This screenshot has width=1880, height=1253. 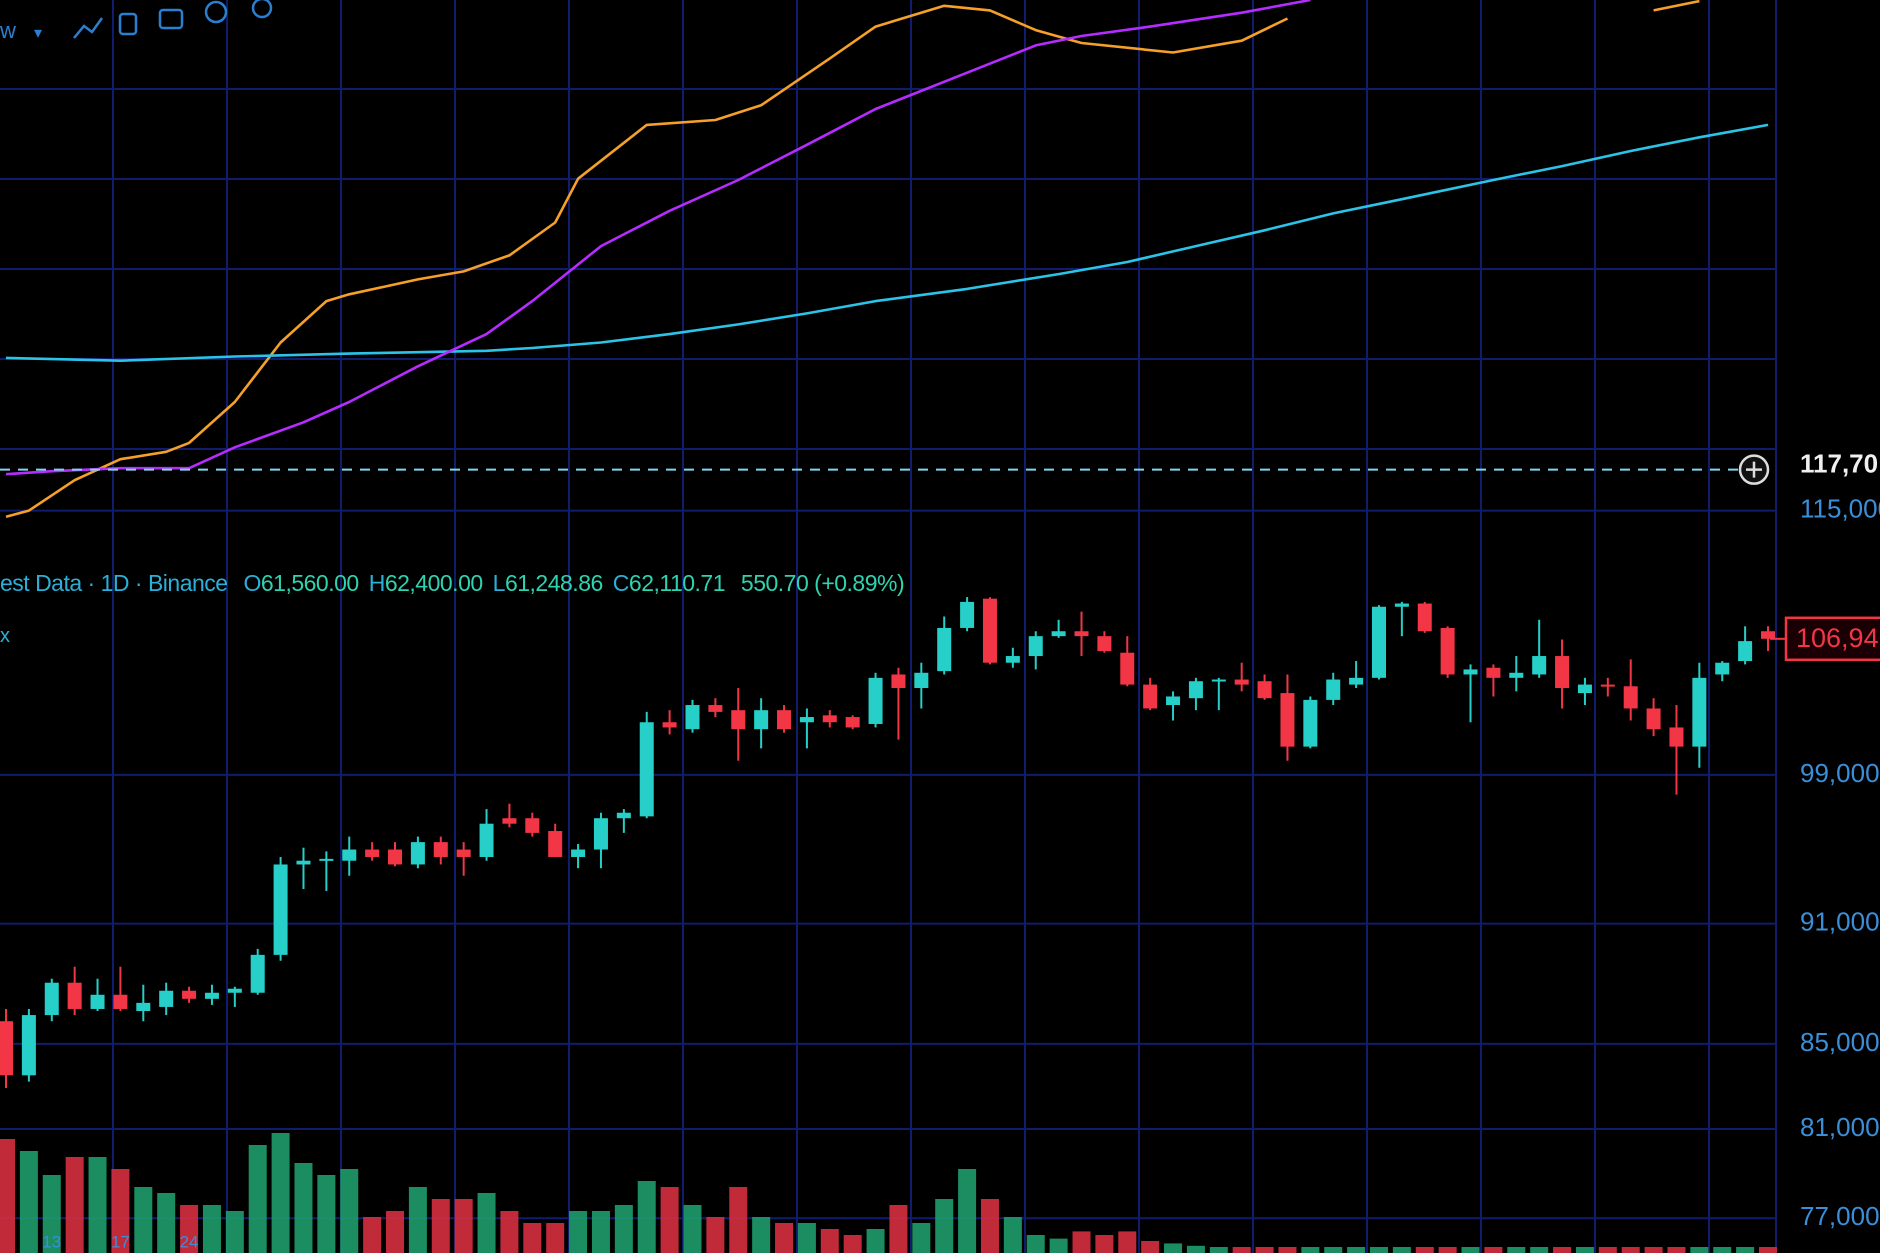 I want to click on y-tick-label: 91,000, so click(x=1840, y=921).